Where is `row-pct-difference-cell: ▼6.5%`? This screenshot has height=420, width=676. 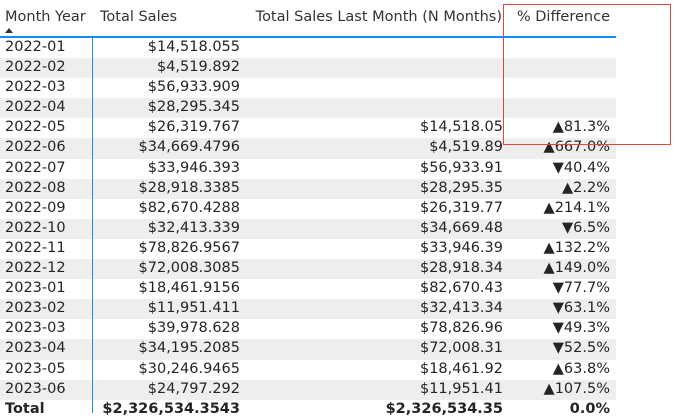 row-pct-difference-cell: ▼6.5% is located at coordinates (586, 227).